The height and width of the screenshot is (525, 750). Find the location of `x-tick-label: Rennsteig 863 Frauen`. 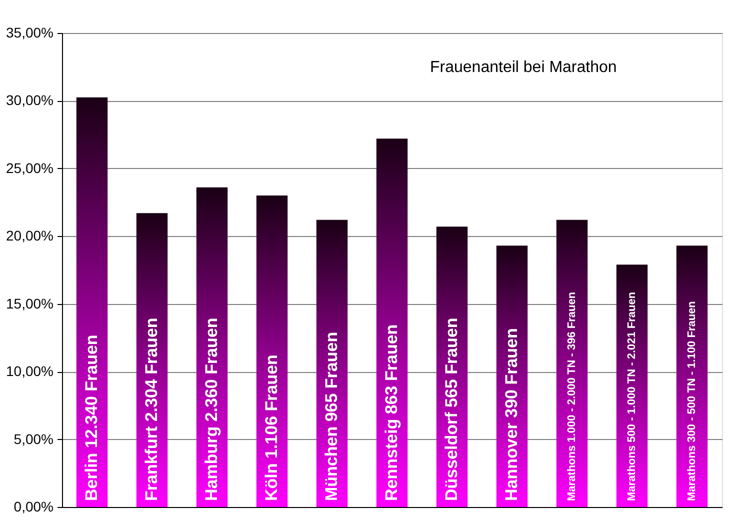

x-tick-label: Rennsteig 863 Frauen is located at coordinates (391, 412).